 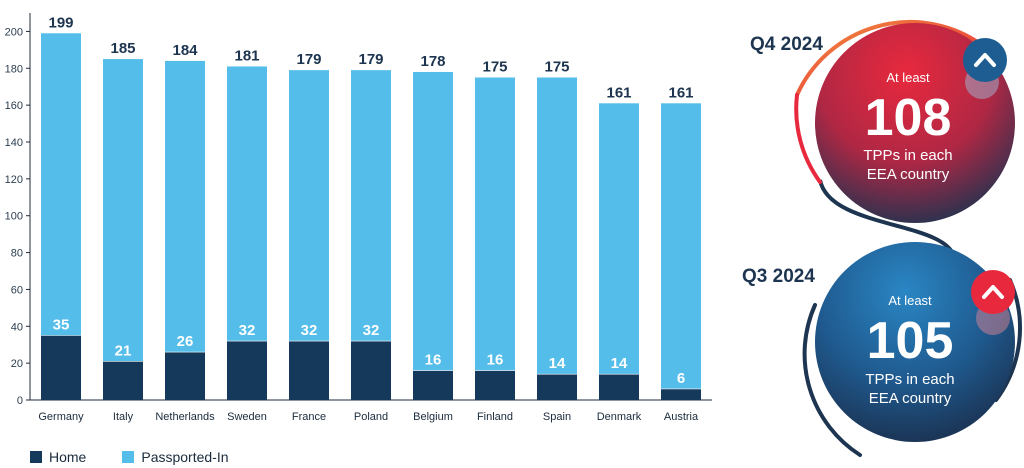 I want to click on legend-swatch-home, so click(x=36, y=457).